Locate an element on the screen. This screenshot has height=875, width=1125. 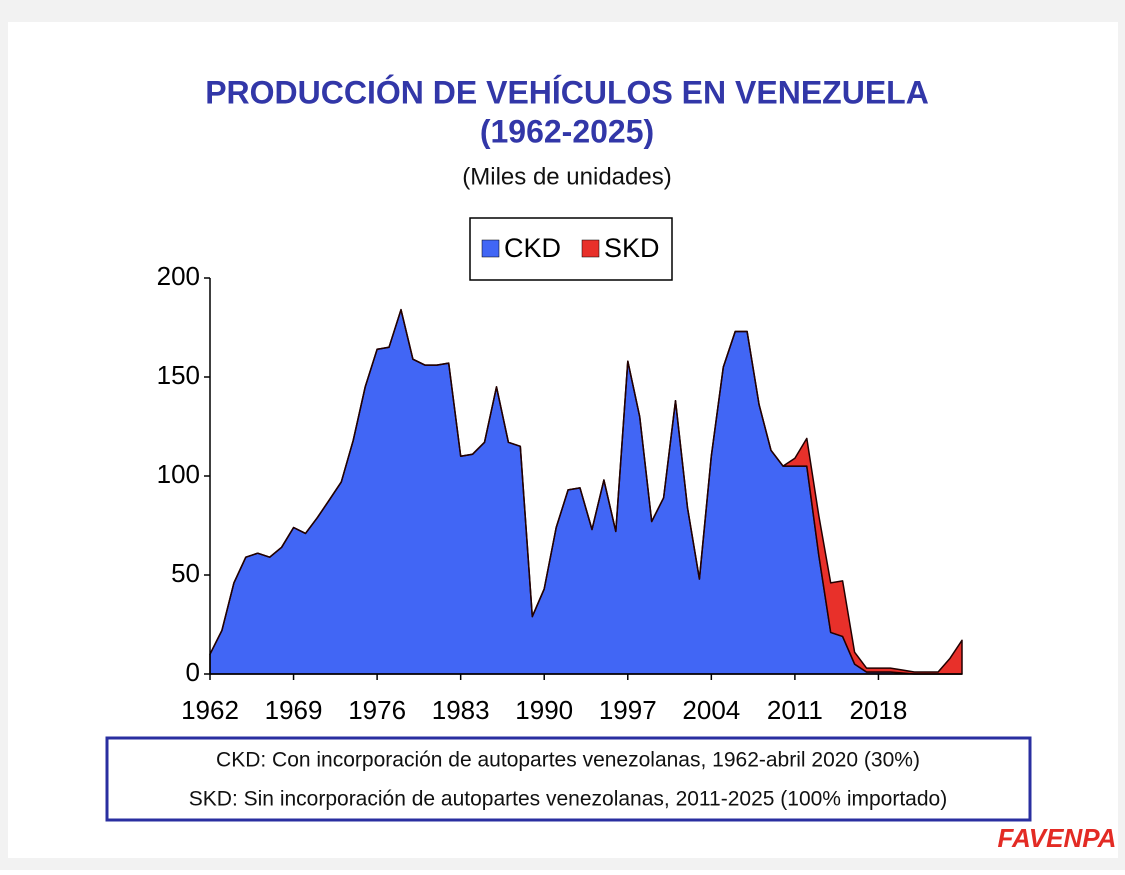
x-tick-label: 1969 is located at coordinates (294, 710).